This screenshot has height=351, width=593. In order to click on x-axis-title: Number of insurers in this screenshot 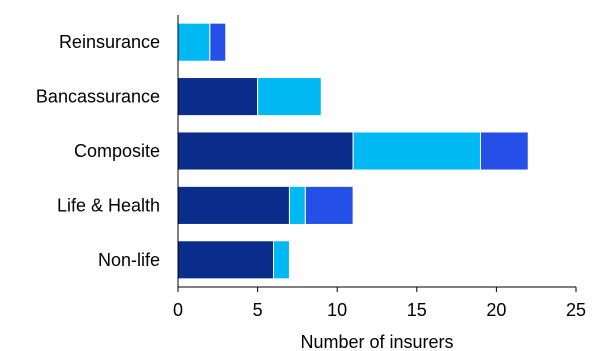, I will do `click(376, 341)`.